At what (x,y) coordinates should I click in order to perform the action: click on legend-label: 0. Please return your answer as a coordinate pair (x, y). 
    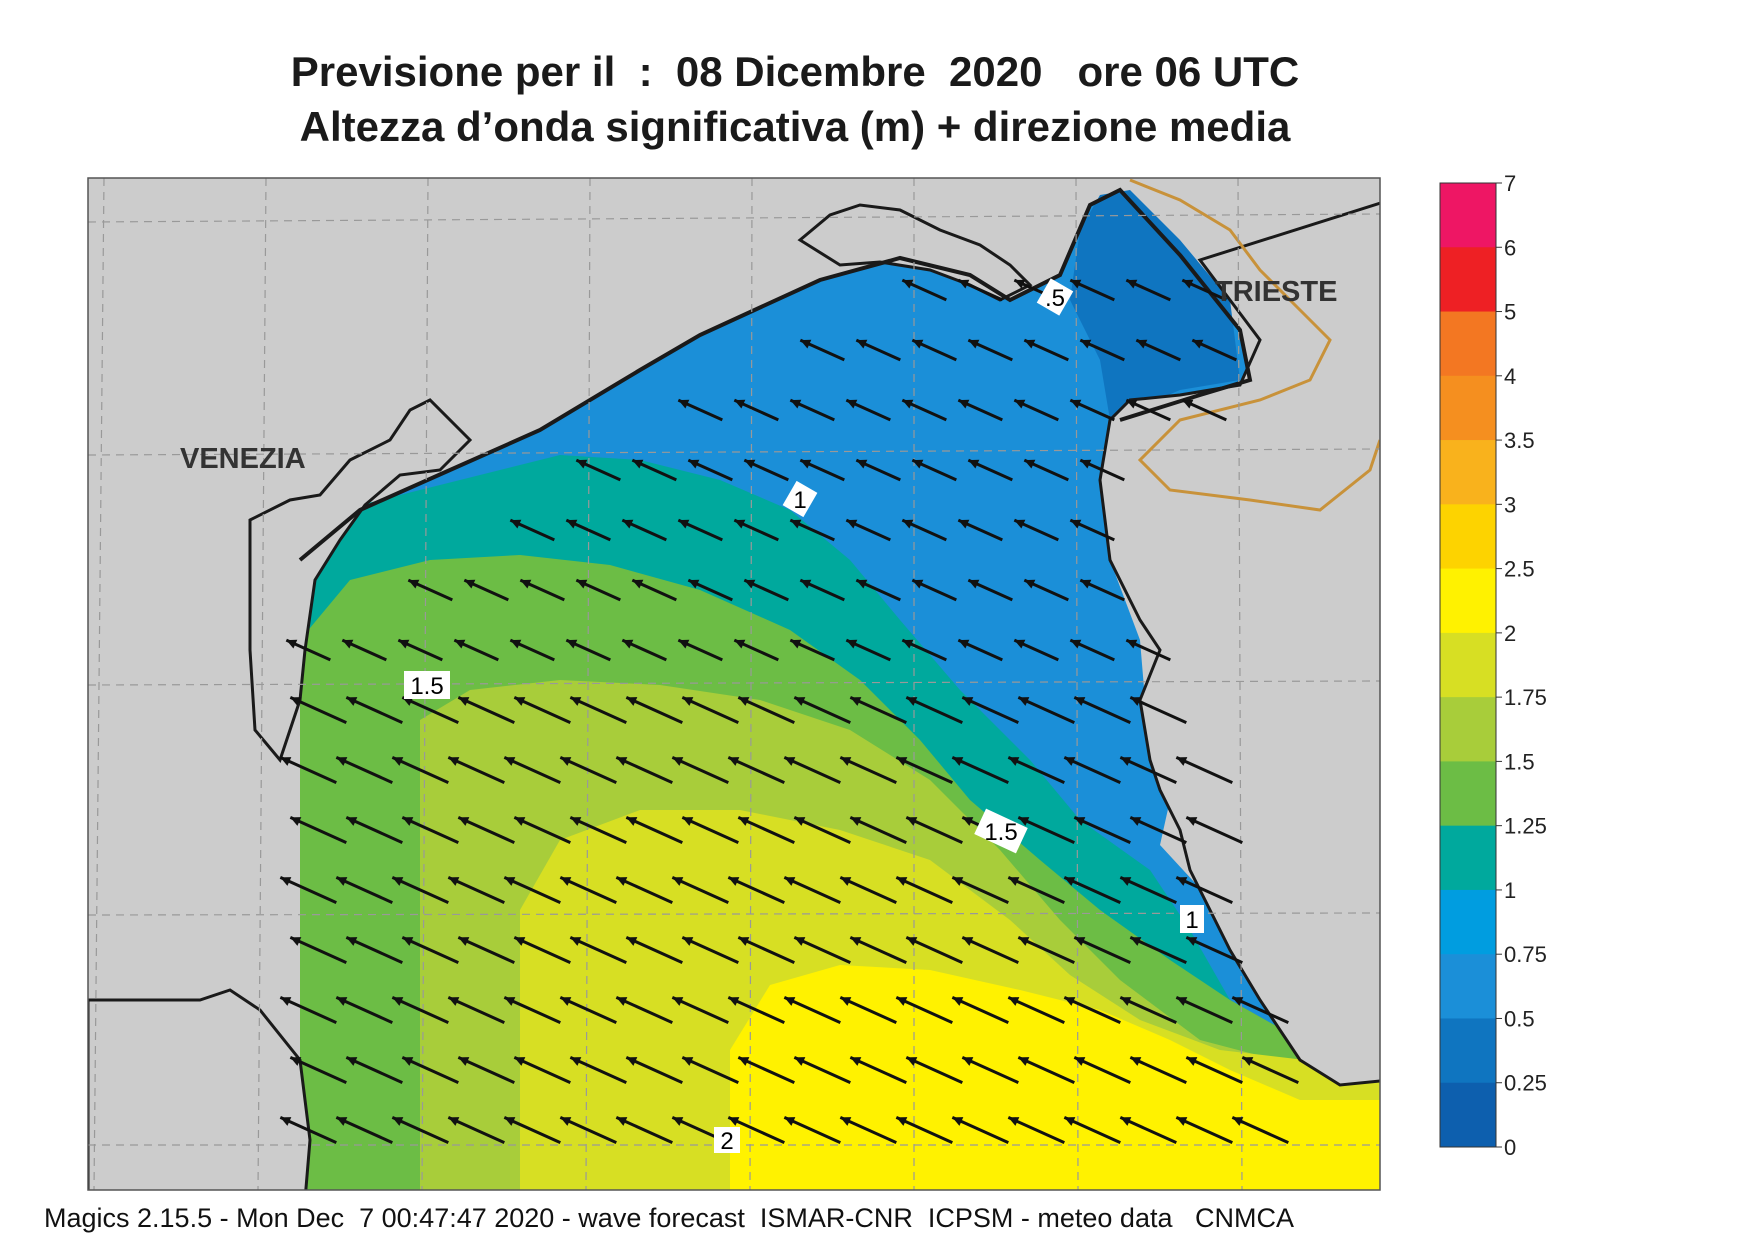
    Looking at the image, I should click on (1510, 1147).